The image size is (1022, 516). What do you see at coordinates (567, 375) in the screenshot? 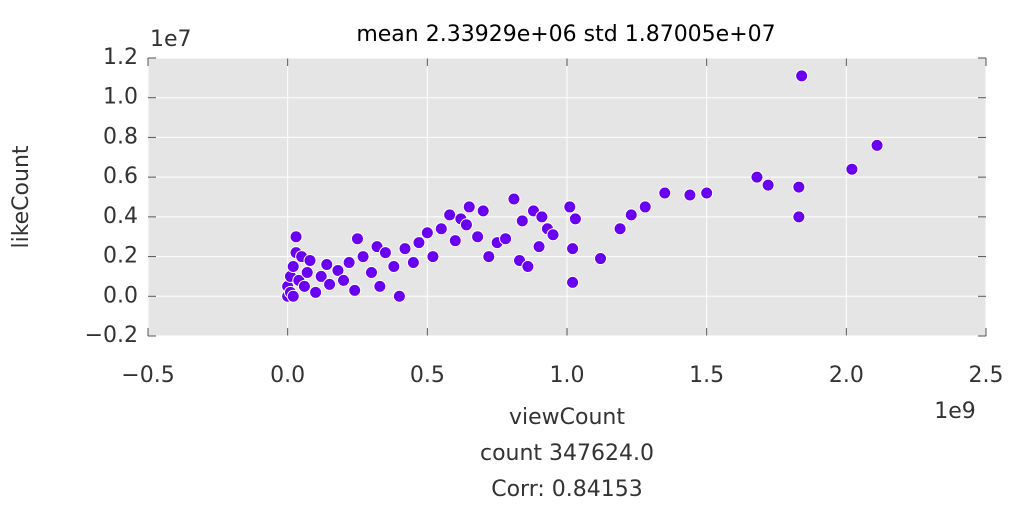
I see `x-tick-label: 1.0` at bounding box center [567, 375].